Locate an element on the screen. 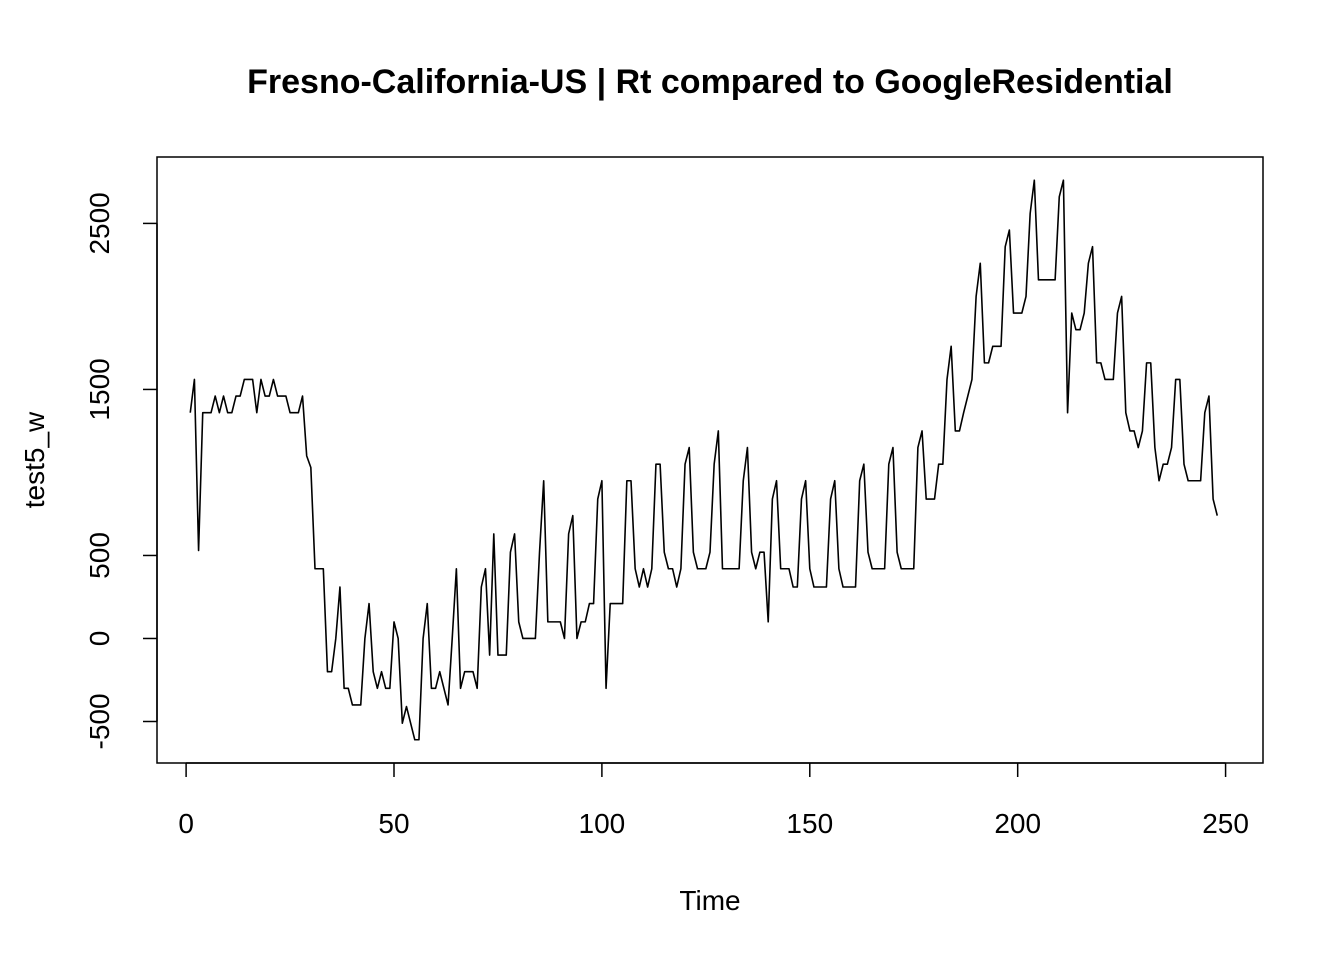 Image resolution: width=1344 pixels, height=960 pixels. y-tick-label: -500 is located at coordinates (99, 721).